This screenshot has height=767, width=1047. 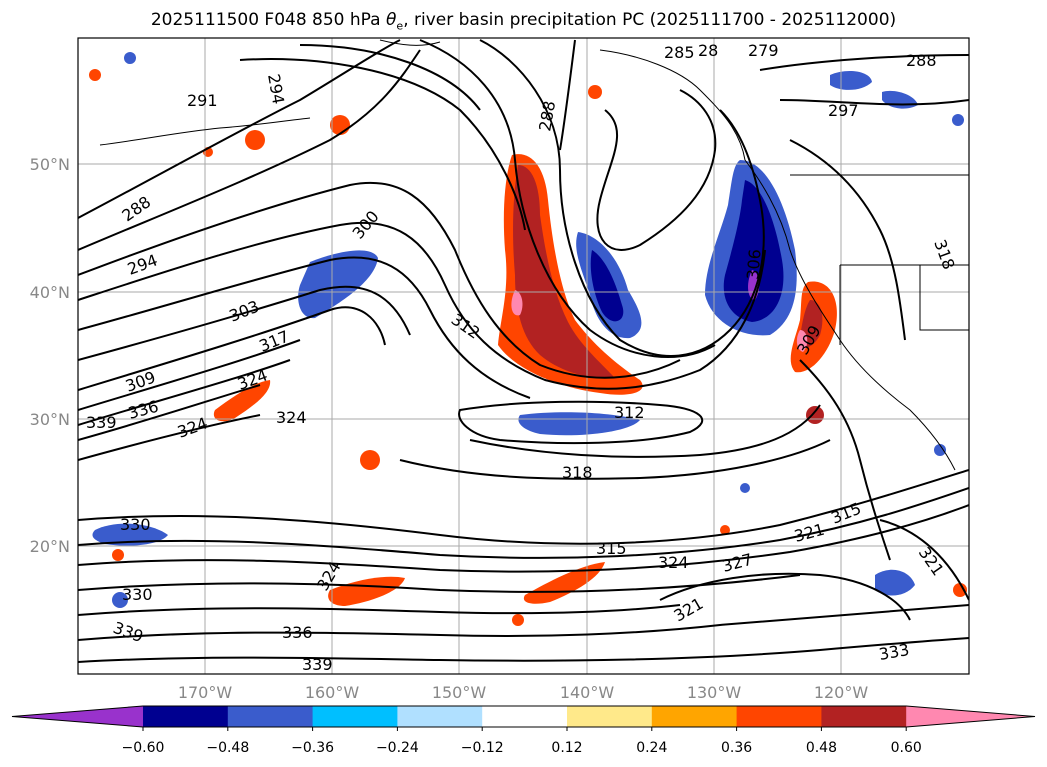 I want to click on colorbar-tick-label: 0.48, so click(x=821, y=748).